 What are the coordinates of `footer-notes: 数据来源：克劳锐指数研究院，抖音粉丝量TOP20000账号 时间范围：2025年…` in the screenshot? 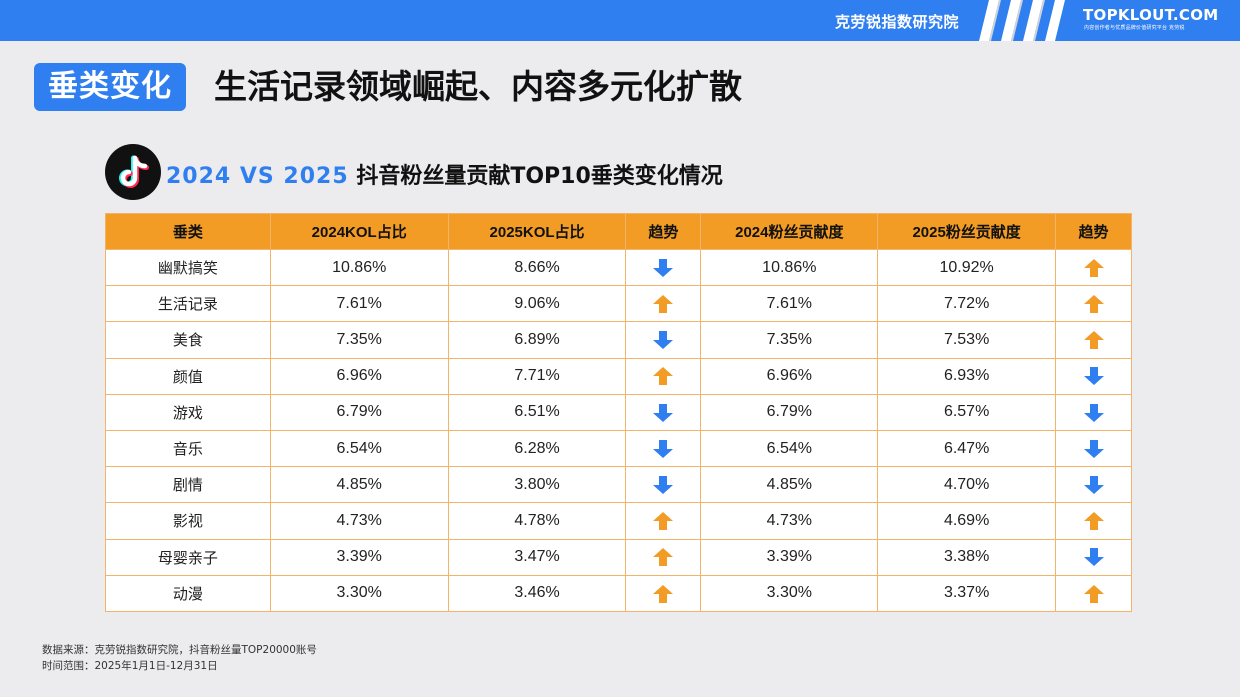 It's located at (179, 658).